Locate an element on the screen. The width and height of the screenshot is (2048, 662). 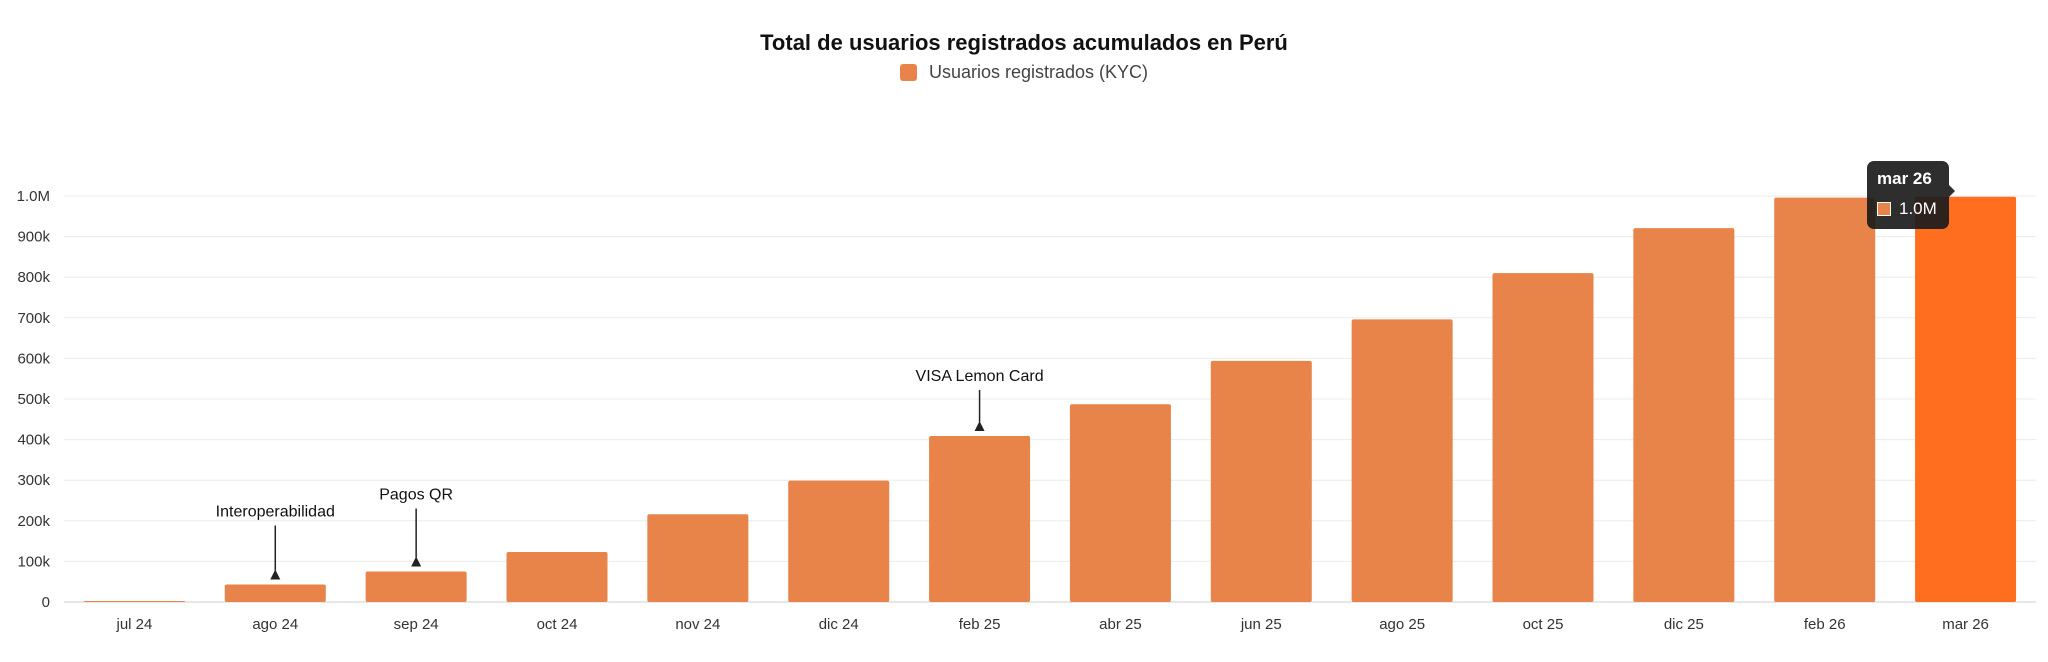
x-tick-label: dic 25 is located at coordinates (1684, 624).